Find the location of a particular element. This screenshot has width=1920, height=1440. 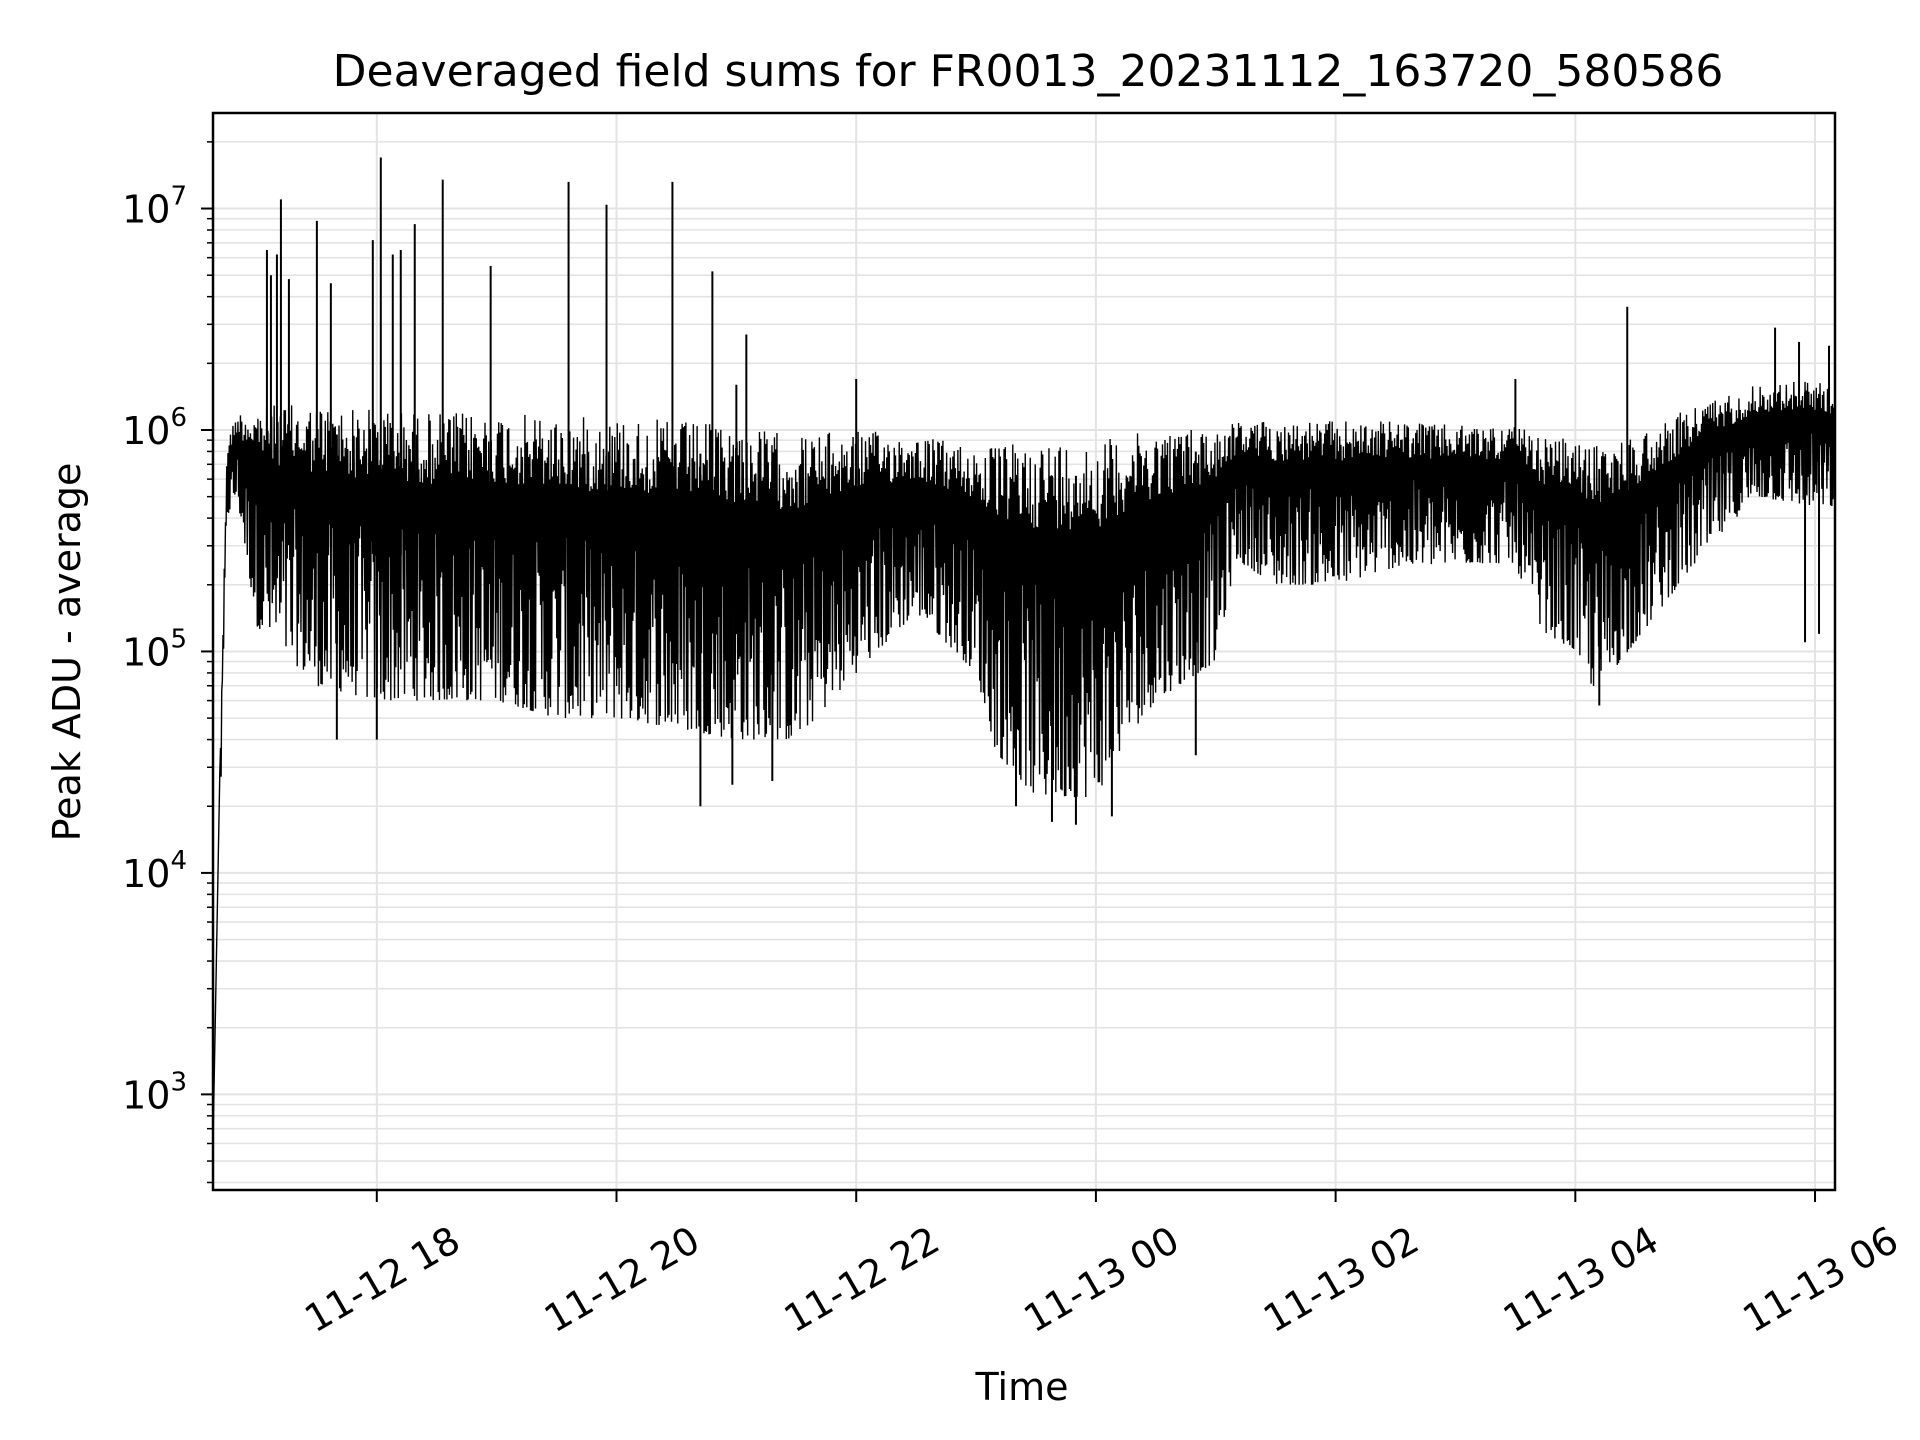

y-tick-label: 10⁴ is located at coordinates (154, 871).